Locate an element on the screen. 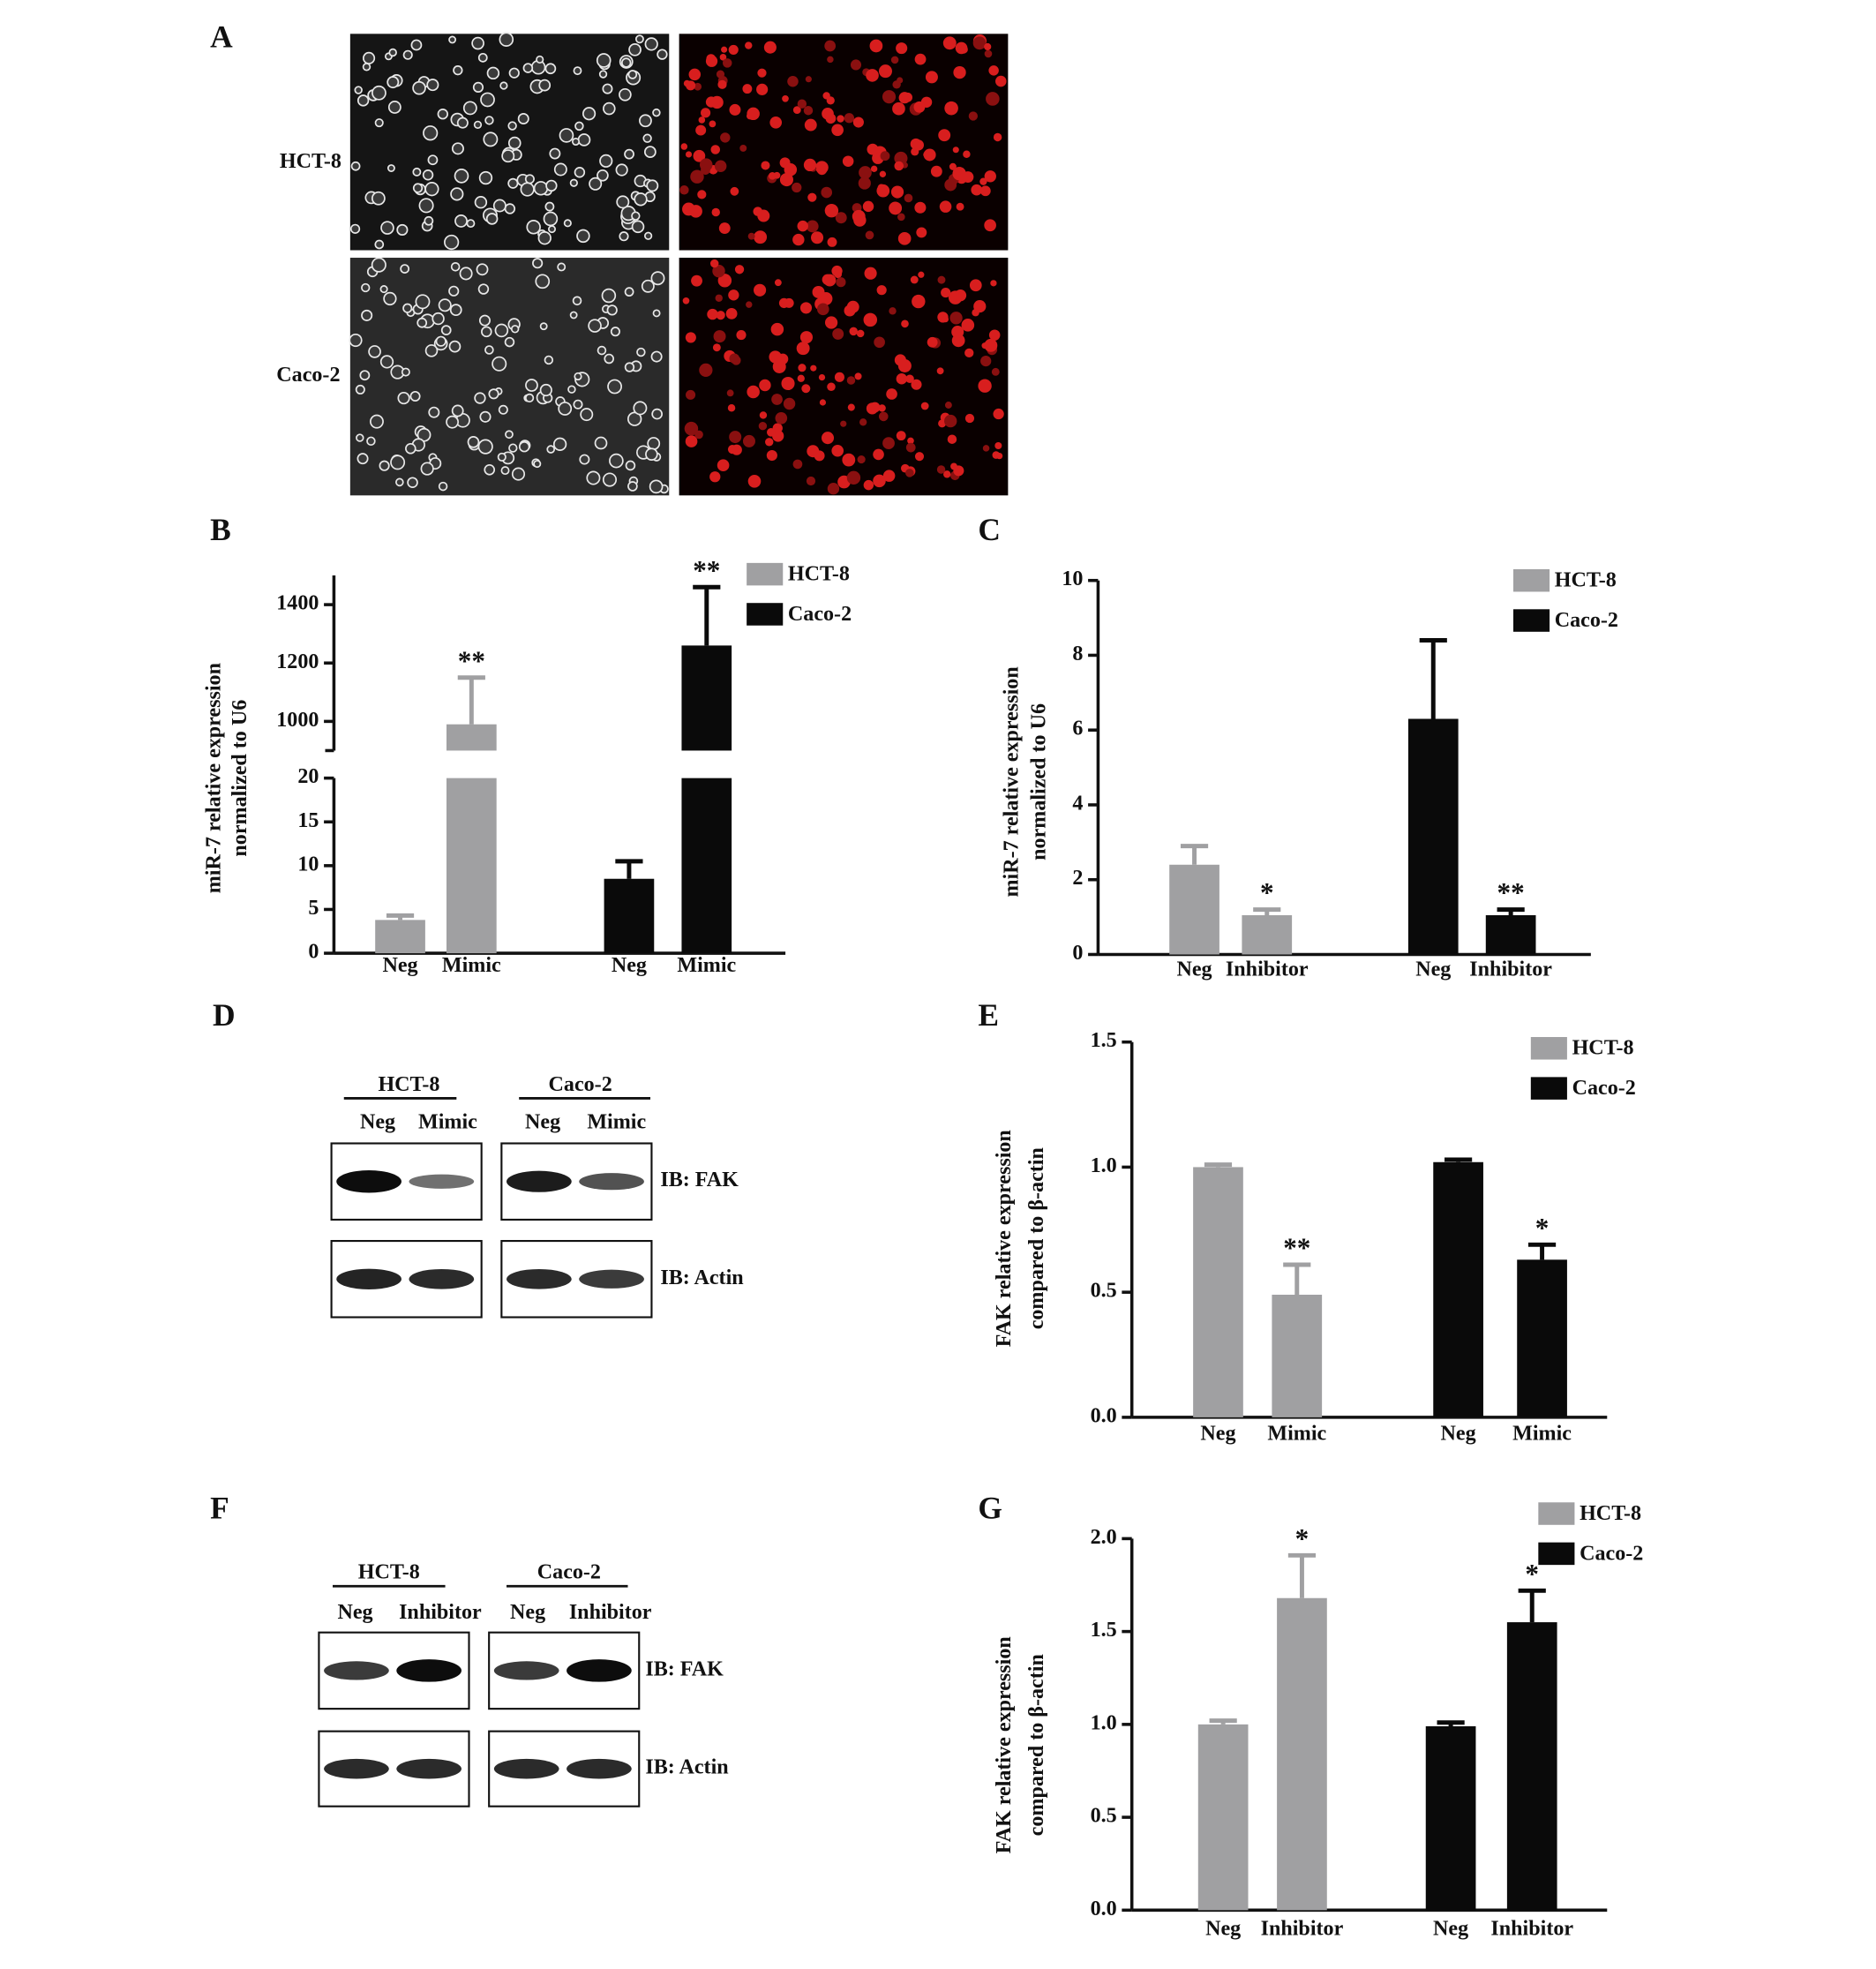 This screenshot has height=1969, width=1876. lane-label: Neg is located at coordinates (527, 1612).